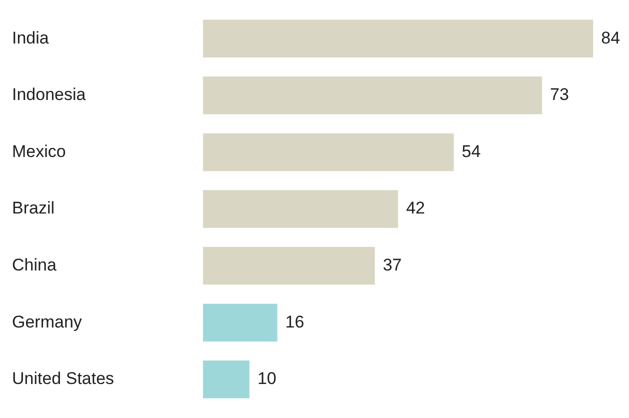 The width and height of the screenshot is (629, 418). I want to click on y-tick-label: Mexico, so click(39, 151).